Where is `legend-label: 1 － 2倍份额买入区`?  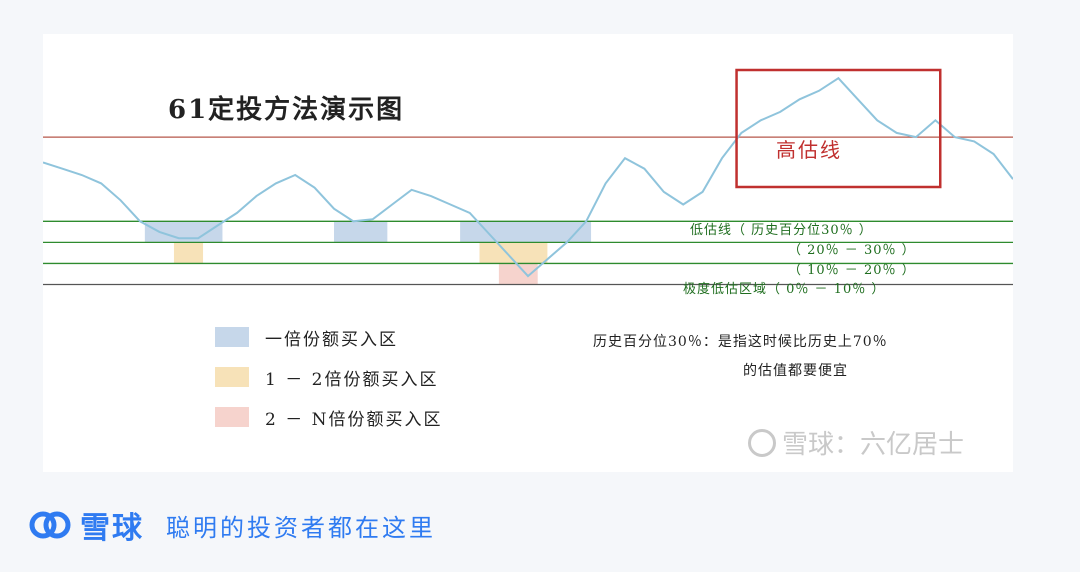
legend-label: 1 － 2倍份额买入区 is located at coordinates (352, 379).